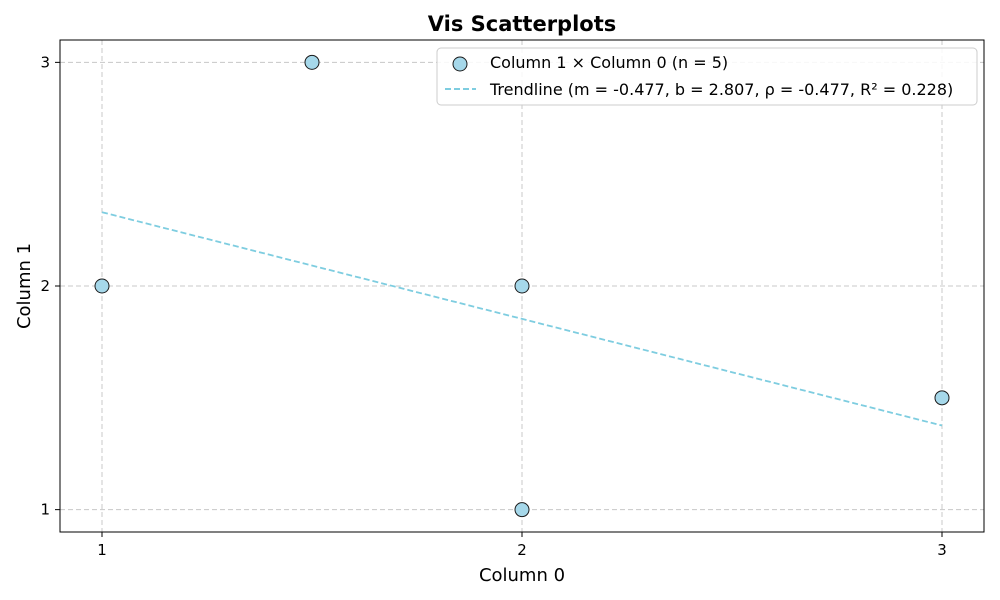  What do you see at coordinates (102, 550) in the screenshot?
I see `x-tick-label: 1` at bounding box center [102, 550].